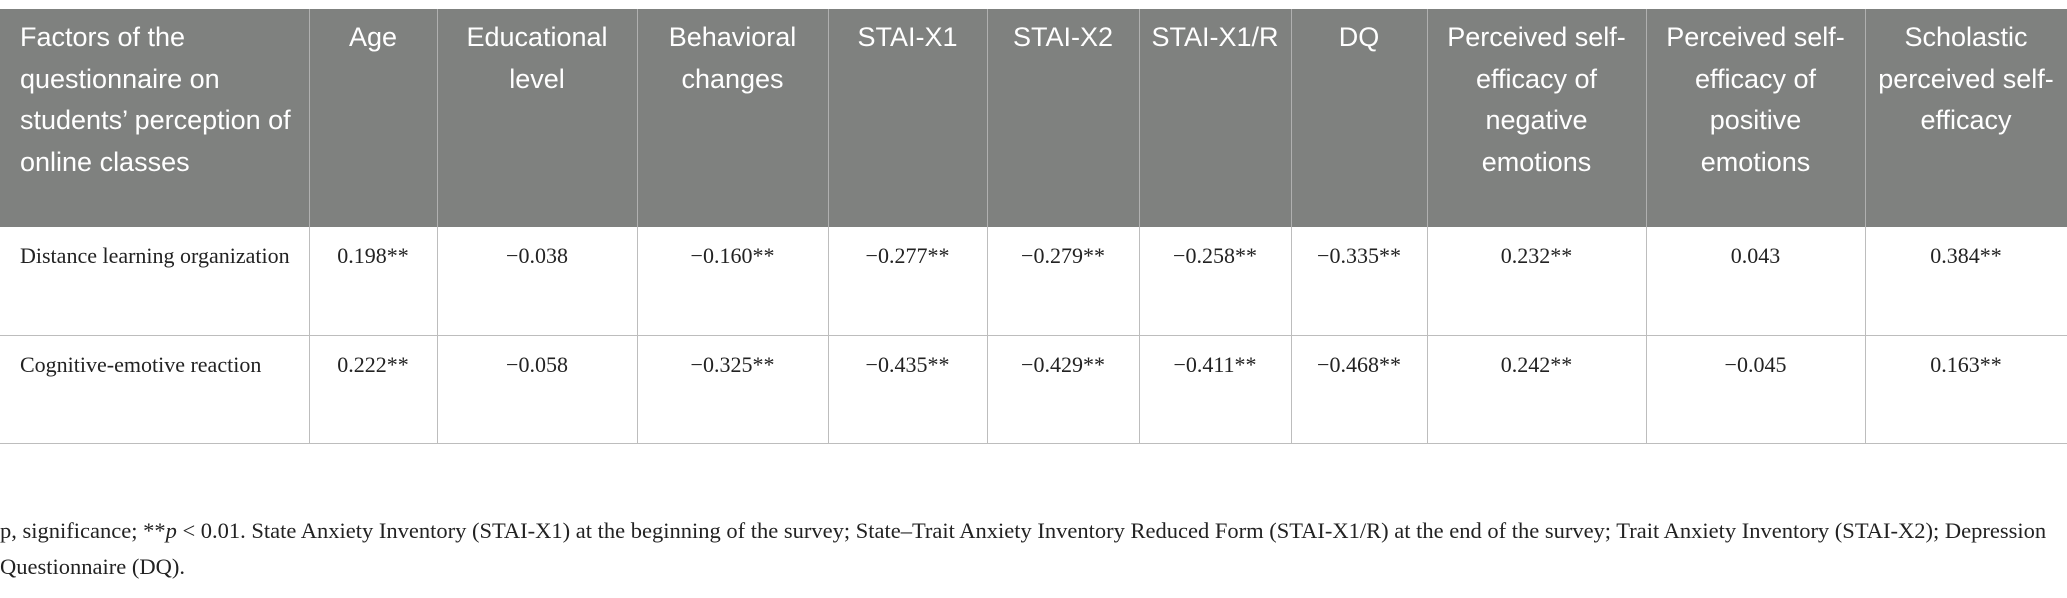 This screenshot has height=598, width=2067. What do you see at coordinates (732, 118) in the screenshot?
I see `column-header-behavioral-changes: Behavioral changes` at bounding box center [732, 118].